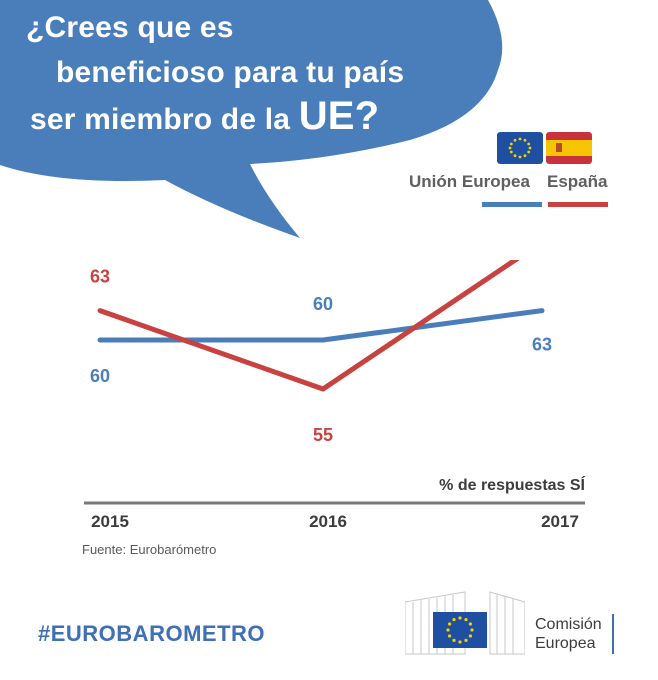 The width and height of the screenshot is (658, 680). I want to click on logo-line-2: Europea, so click(565, 643).